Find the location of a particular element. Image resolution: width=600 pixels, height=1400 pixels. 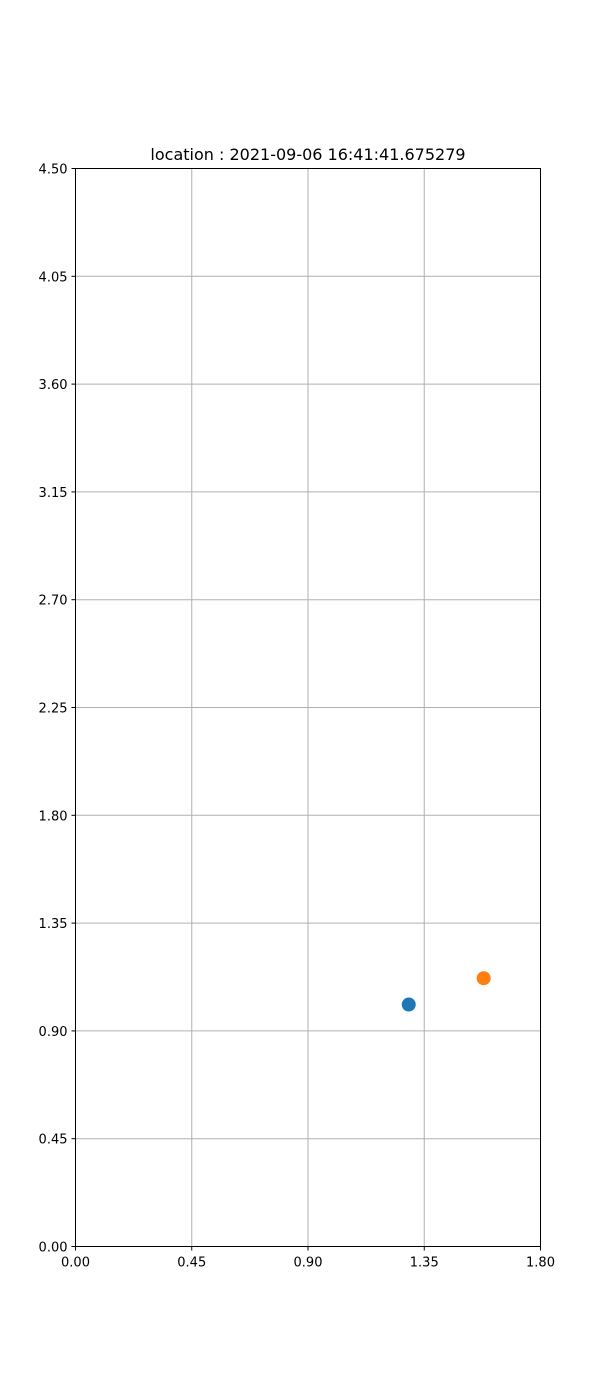

y-tick-label: 1.80 is located at coordinates (53, 816).